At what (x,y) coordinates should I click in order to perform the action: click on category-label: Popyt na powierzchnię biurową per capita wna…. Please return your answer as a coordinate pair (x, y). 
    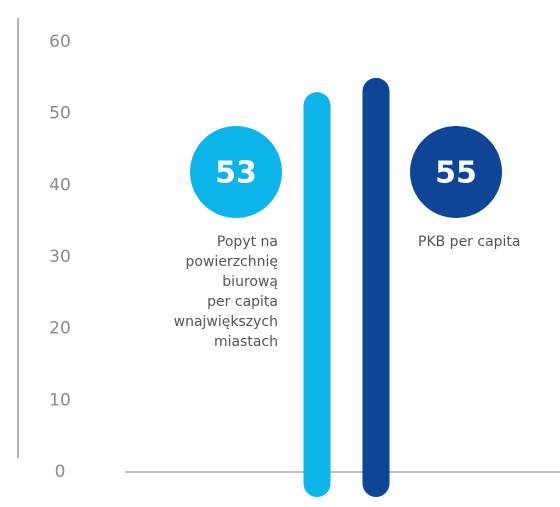
    Looking at the image, I should click on (226, 292).